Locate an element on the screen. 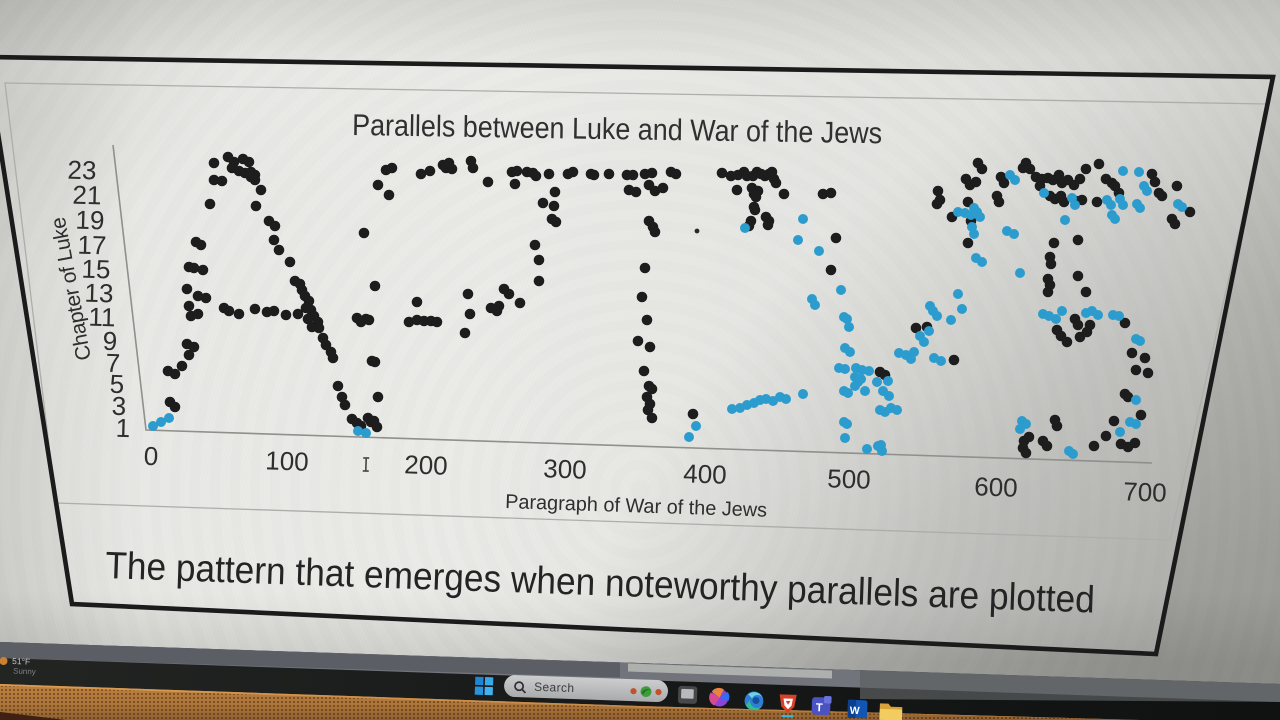 The height and width of the screenshot is (720, 1280). svg-text: Sunny is located at coordinates (24, 672).